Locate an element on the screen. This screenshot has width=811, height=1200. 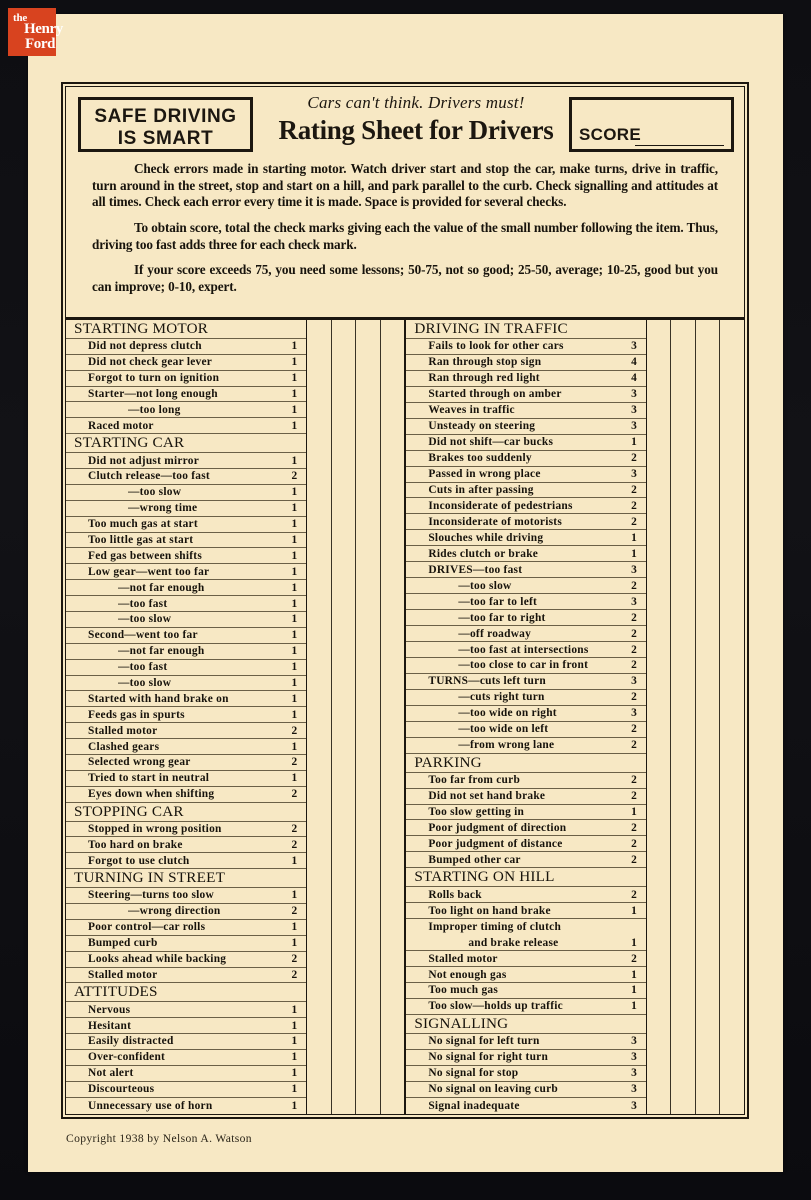
score-label: SCORE is located at coordinates (610, 134).